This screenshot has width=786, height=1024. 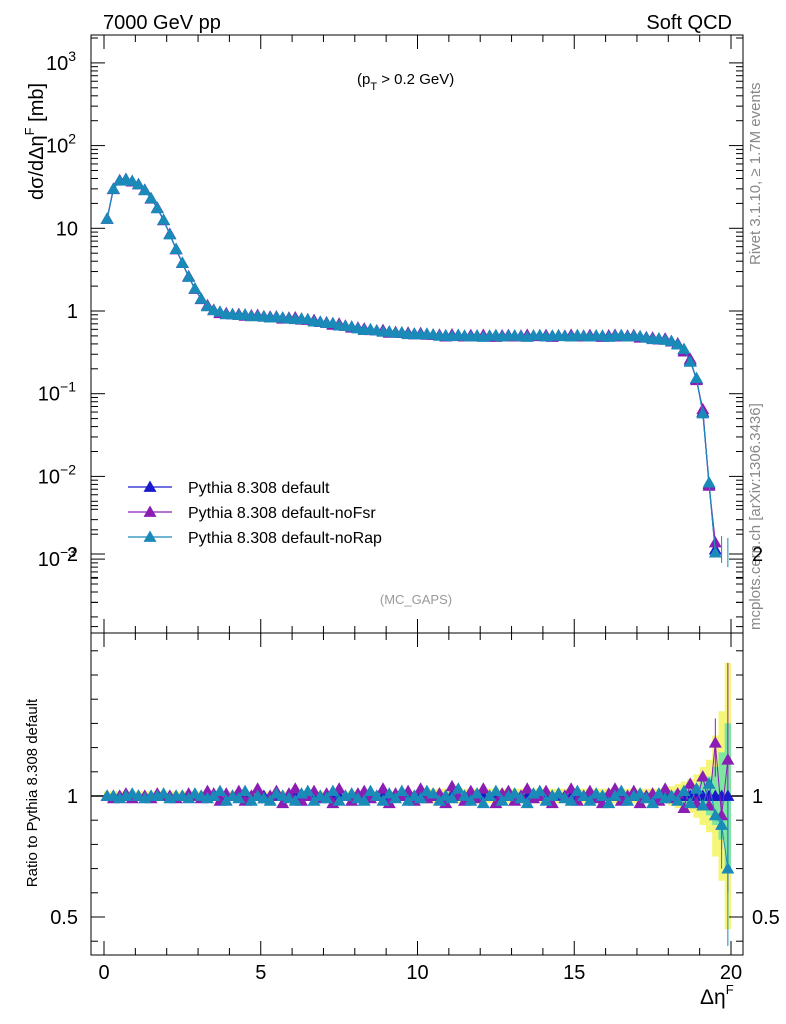 I want to click on legend-label: Pythia 8.308 default-noRap, so click(x=285, y=538).